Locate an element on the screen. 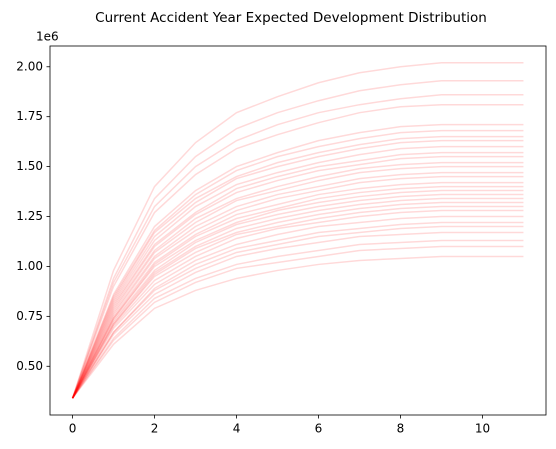  x-tick-label: 6 is located at coordinates (319, 429).